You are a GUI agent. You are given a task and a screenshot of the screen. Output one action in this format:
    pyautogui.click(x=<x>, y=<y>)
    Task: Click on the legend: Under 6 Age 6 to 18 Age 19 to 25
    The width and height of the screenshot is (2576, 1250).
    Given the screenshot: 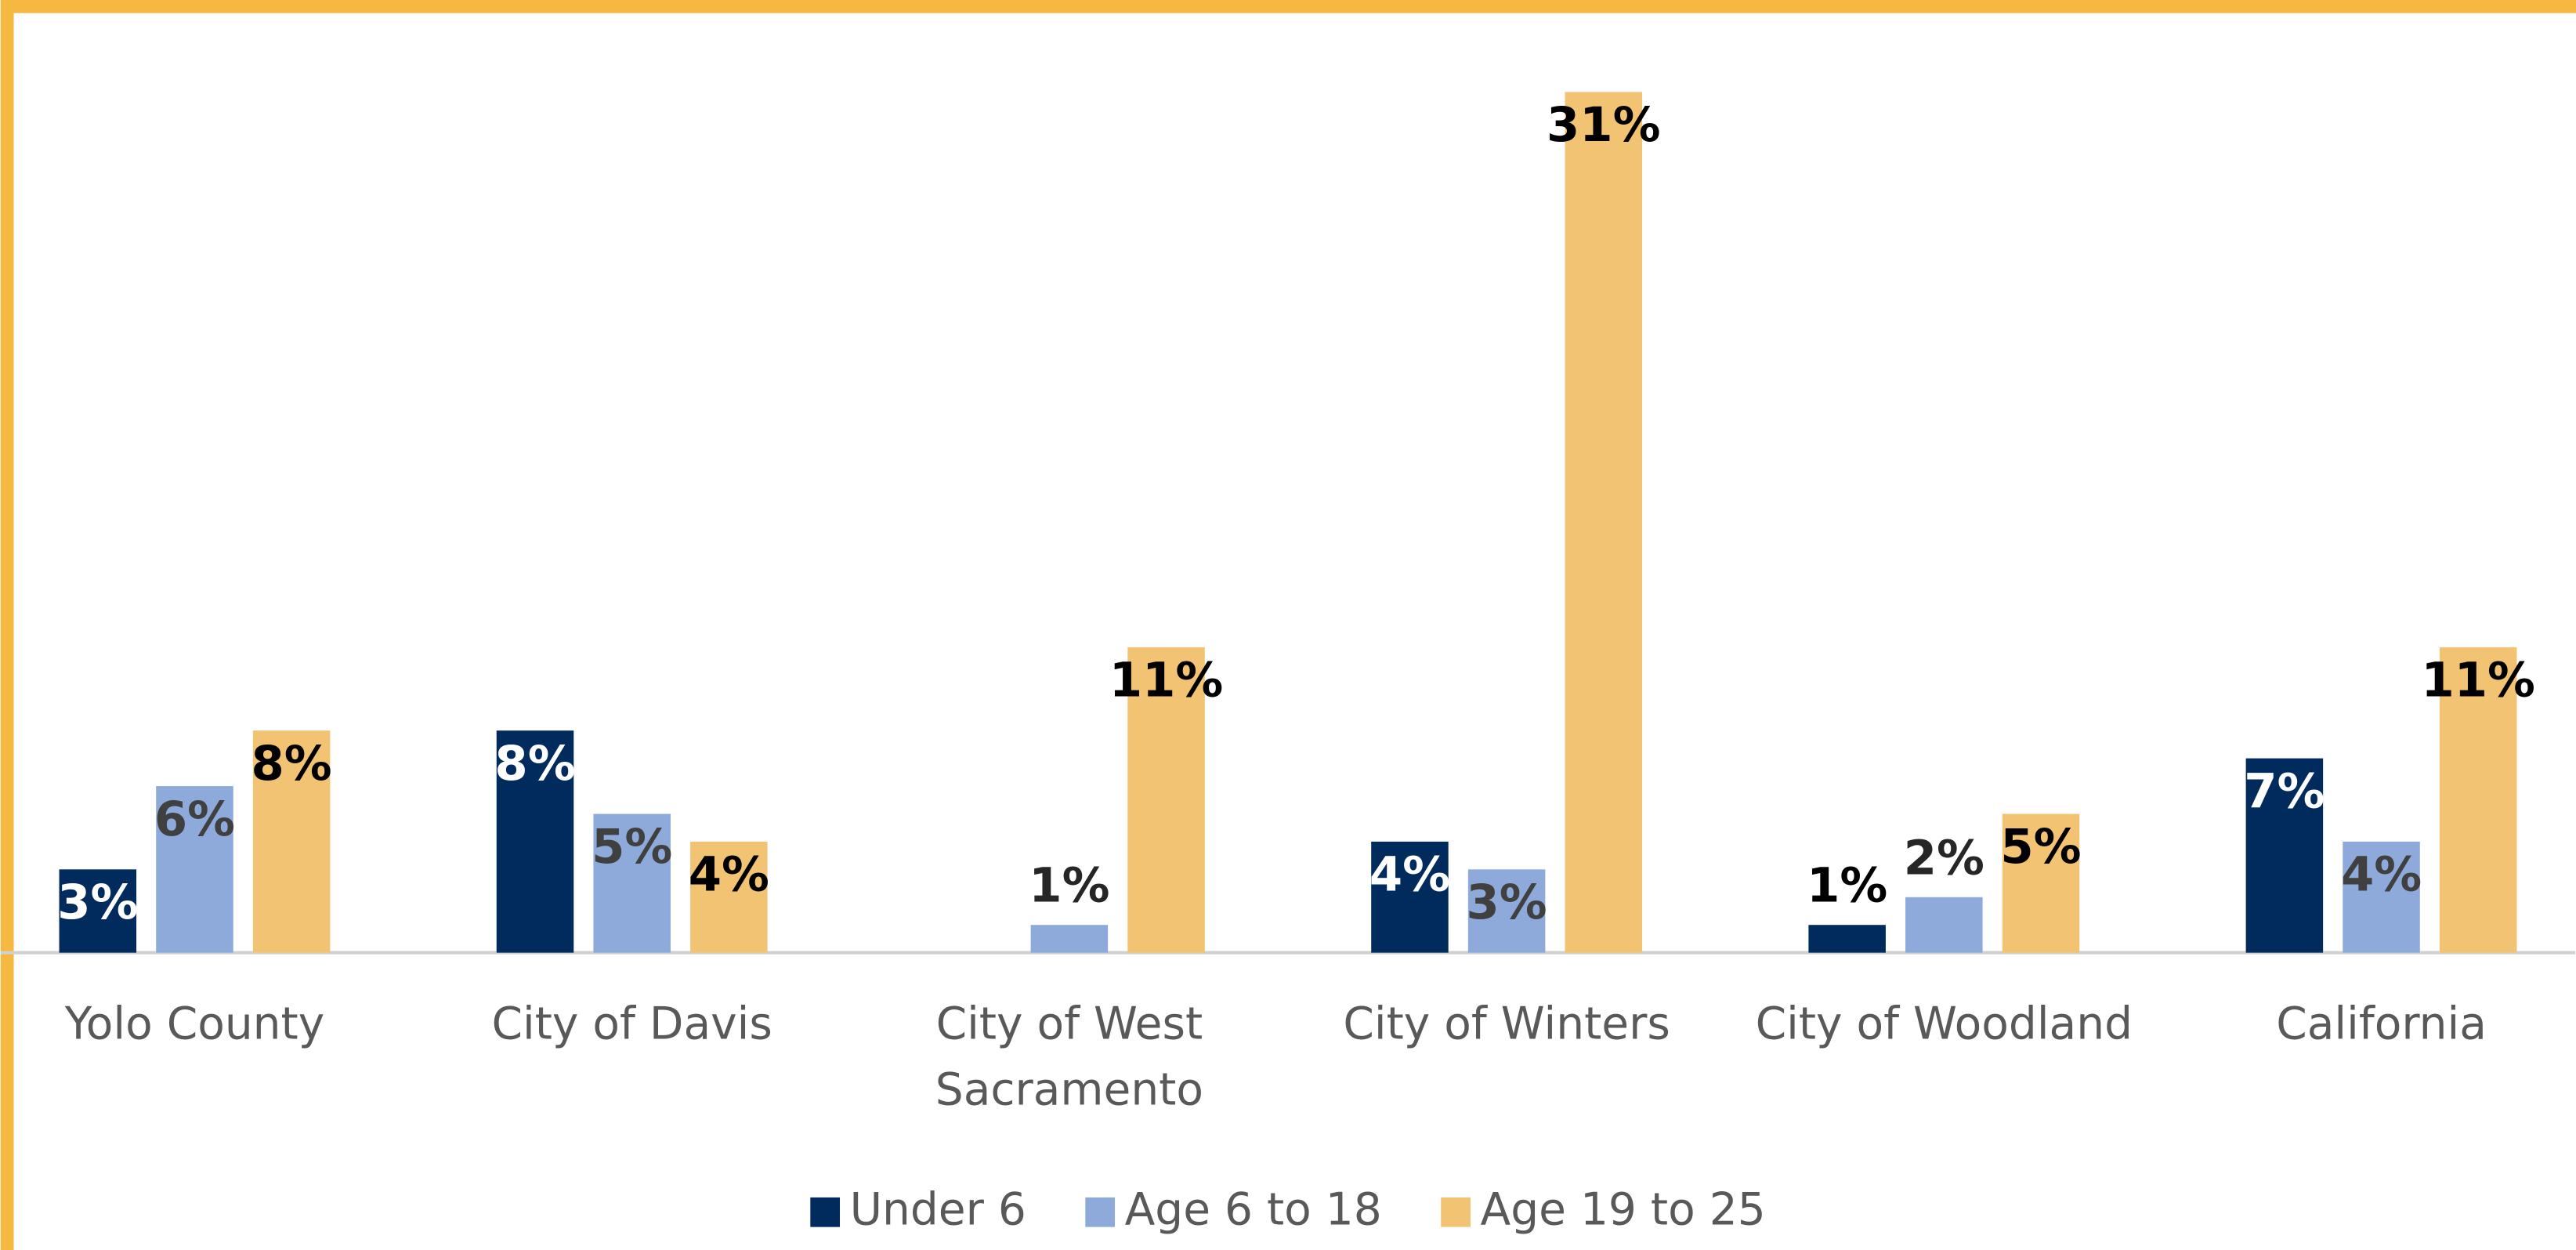 What is the action you would take?
    pyautogui.click(x=1288, y=1209)
    